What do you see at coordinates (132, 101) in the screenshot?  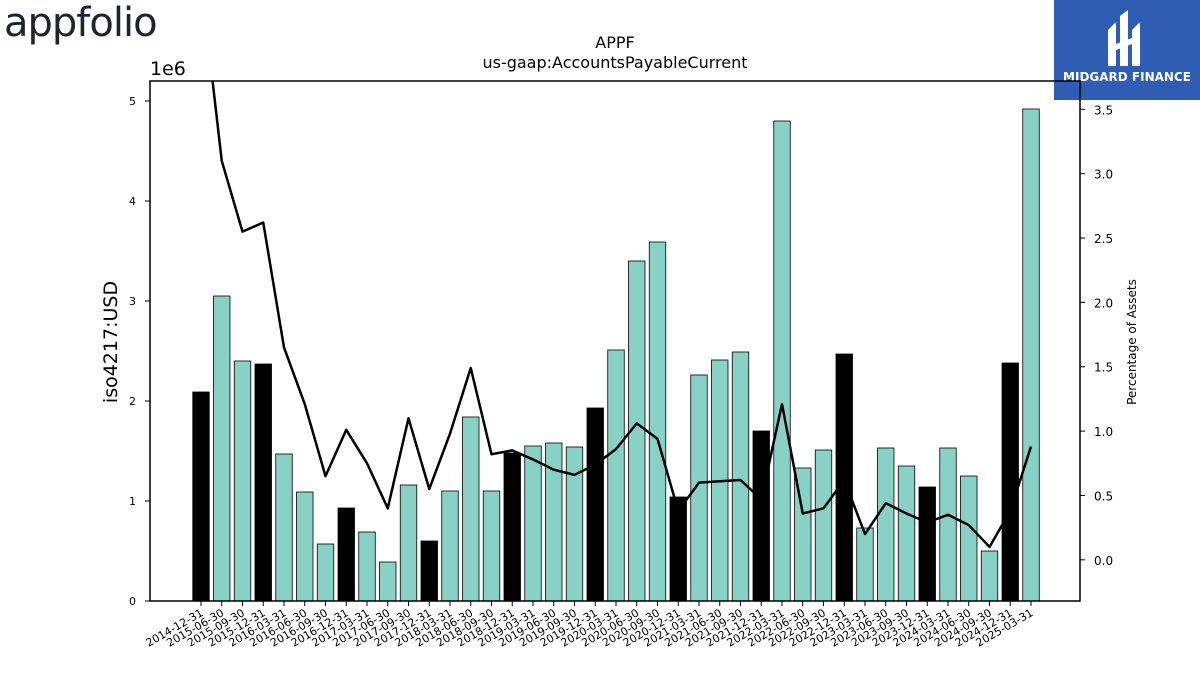 I see `y-tick-label: 5` at bounding box center [132, 101].